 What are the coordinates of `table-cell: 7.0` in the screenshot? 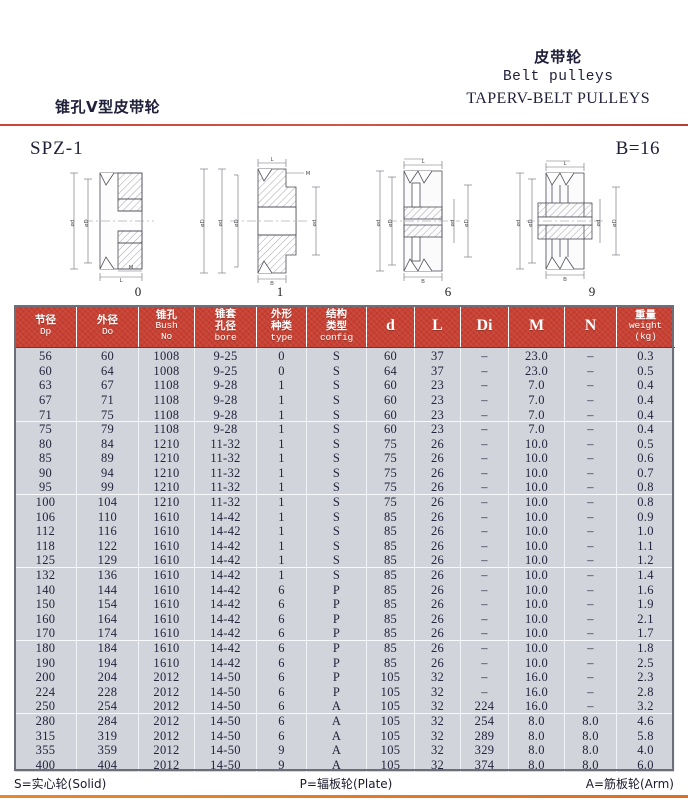 It's located at (536, 429).